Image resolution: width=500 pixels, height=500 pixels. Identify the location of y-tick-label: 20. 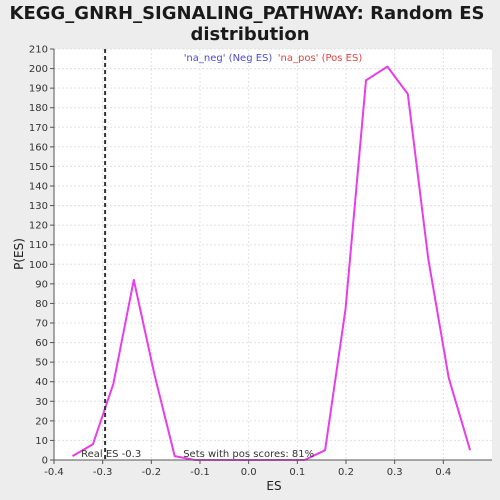
(41, 421).